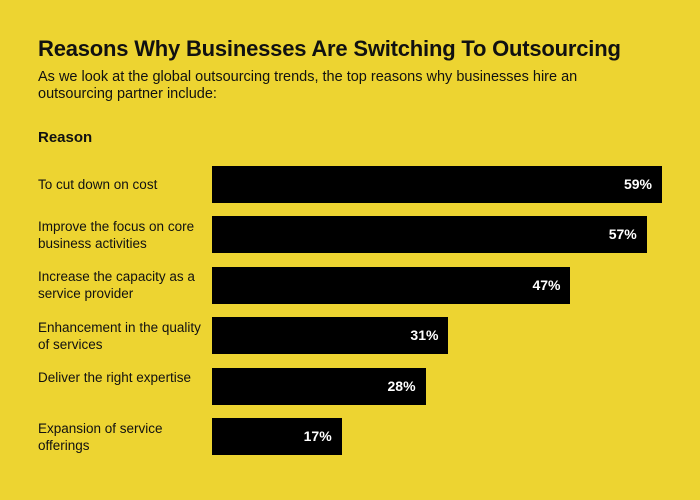 Image resolution: width=700 pixels, height=500 pixels. What do you see at coordinates (100, 436) in the screenshot?
I see `category-label: Expansion of service offerings` at bounding box center [100, 436].